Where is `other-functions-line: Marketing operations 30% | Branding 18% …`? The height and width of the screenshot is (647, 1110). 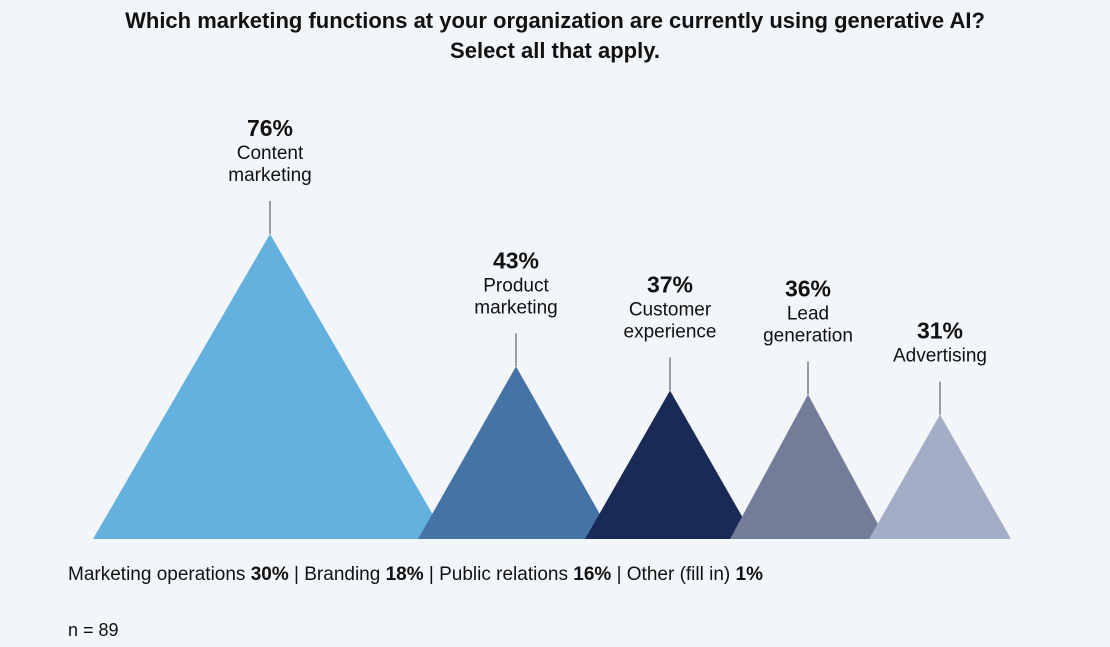 other-functions-line: Marketing operations 30% | Branding 18% … is located at coordinates (415, 575).